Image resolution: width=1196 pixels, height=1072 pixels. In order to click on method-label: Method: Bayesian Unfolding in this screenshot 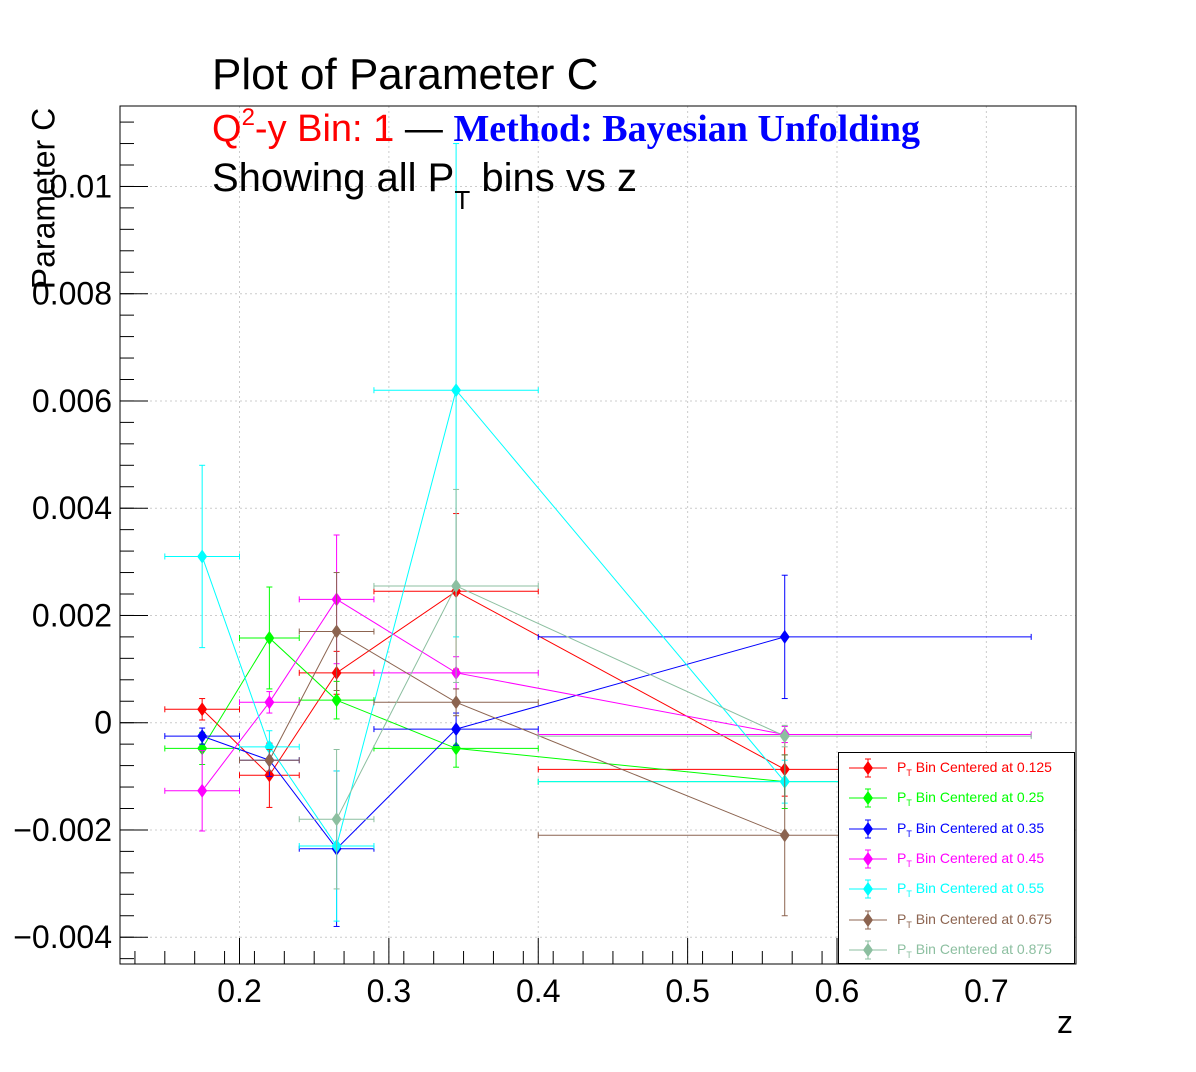, I will do `click(687, 129)`.